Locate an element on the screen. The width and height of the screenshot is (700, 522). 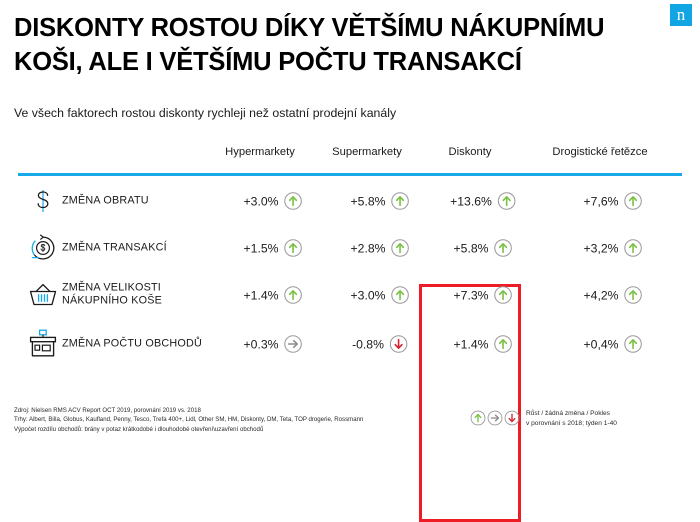
cell-3-3: +0,4% is located at coordinates (613, 344).